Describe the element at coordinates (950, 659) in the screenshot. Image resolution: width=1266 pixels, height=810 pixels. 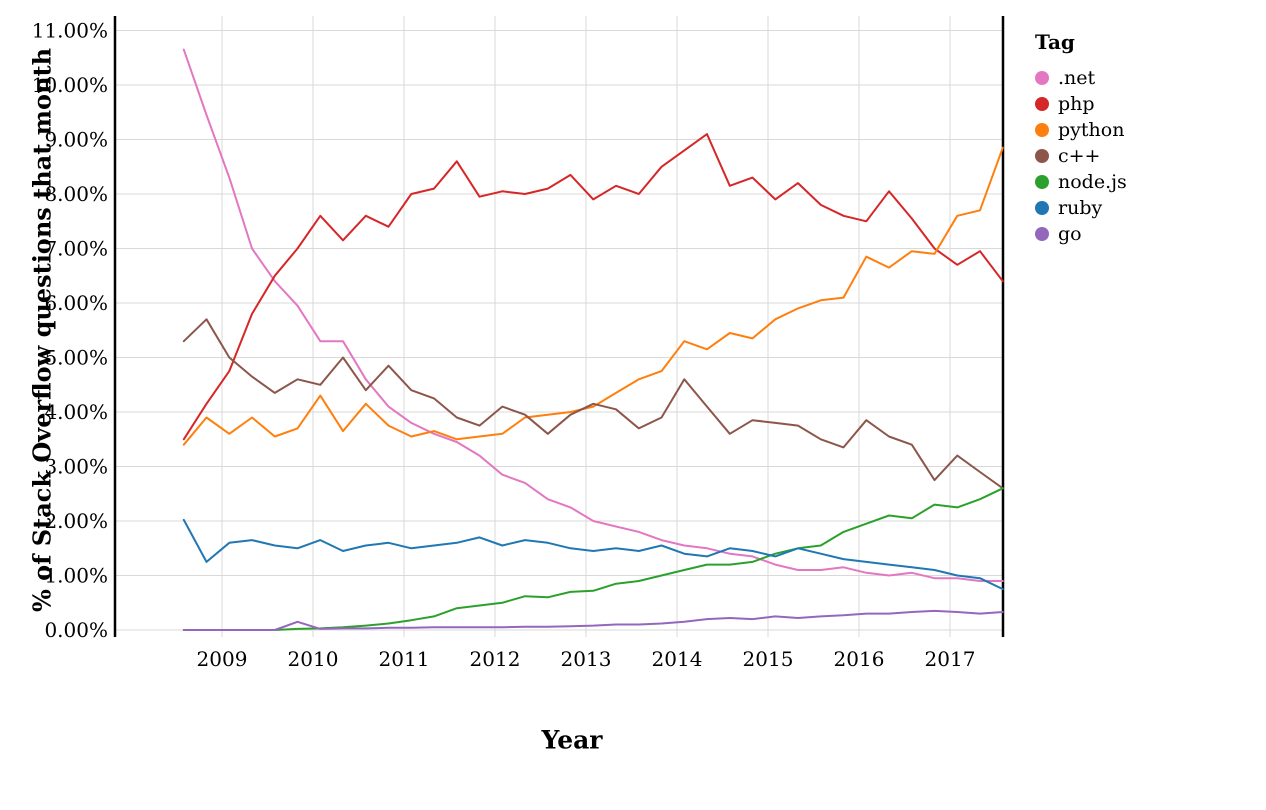
I see `x-tick-label: 2017` at that location.